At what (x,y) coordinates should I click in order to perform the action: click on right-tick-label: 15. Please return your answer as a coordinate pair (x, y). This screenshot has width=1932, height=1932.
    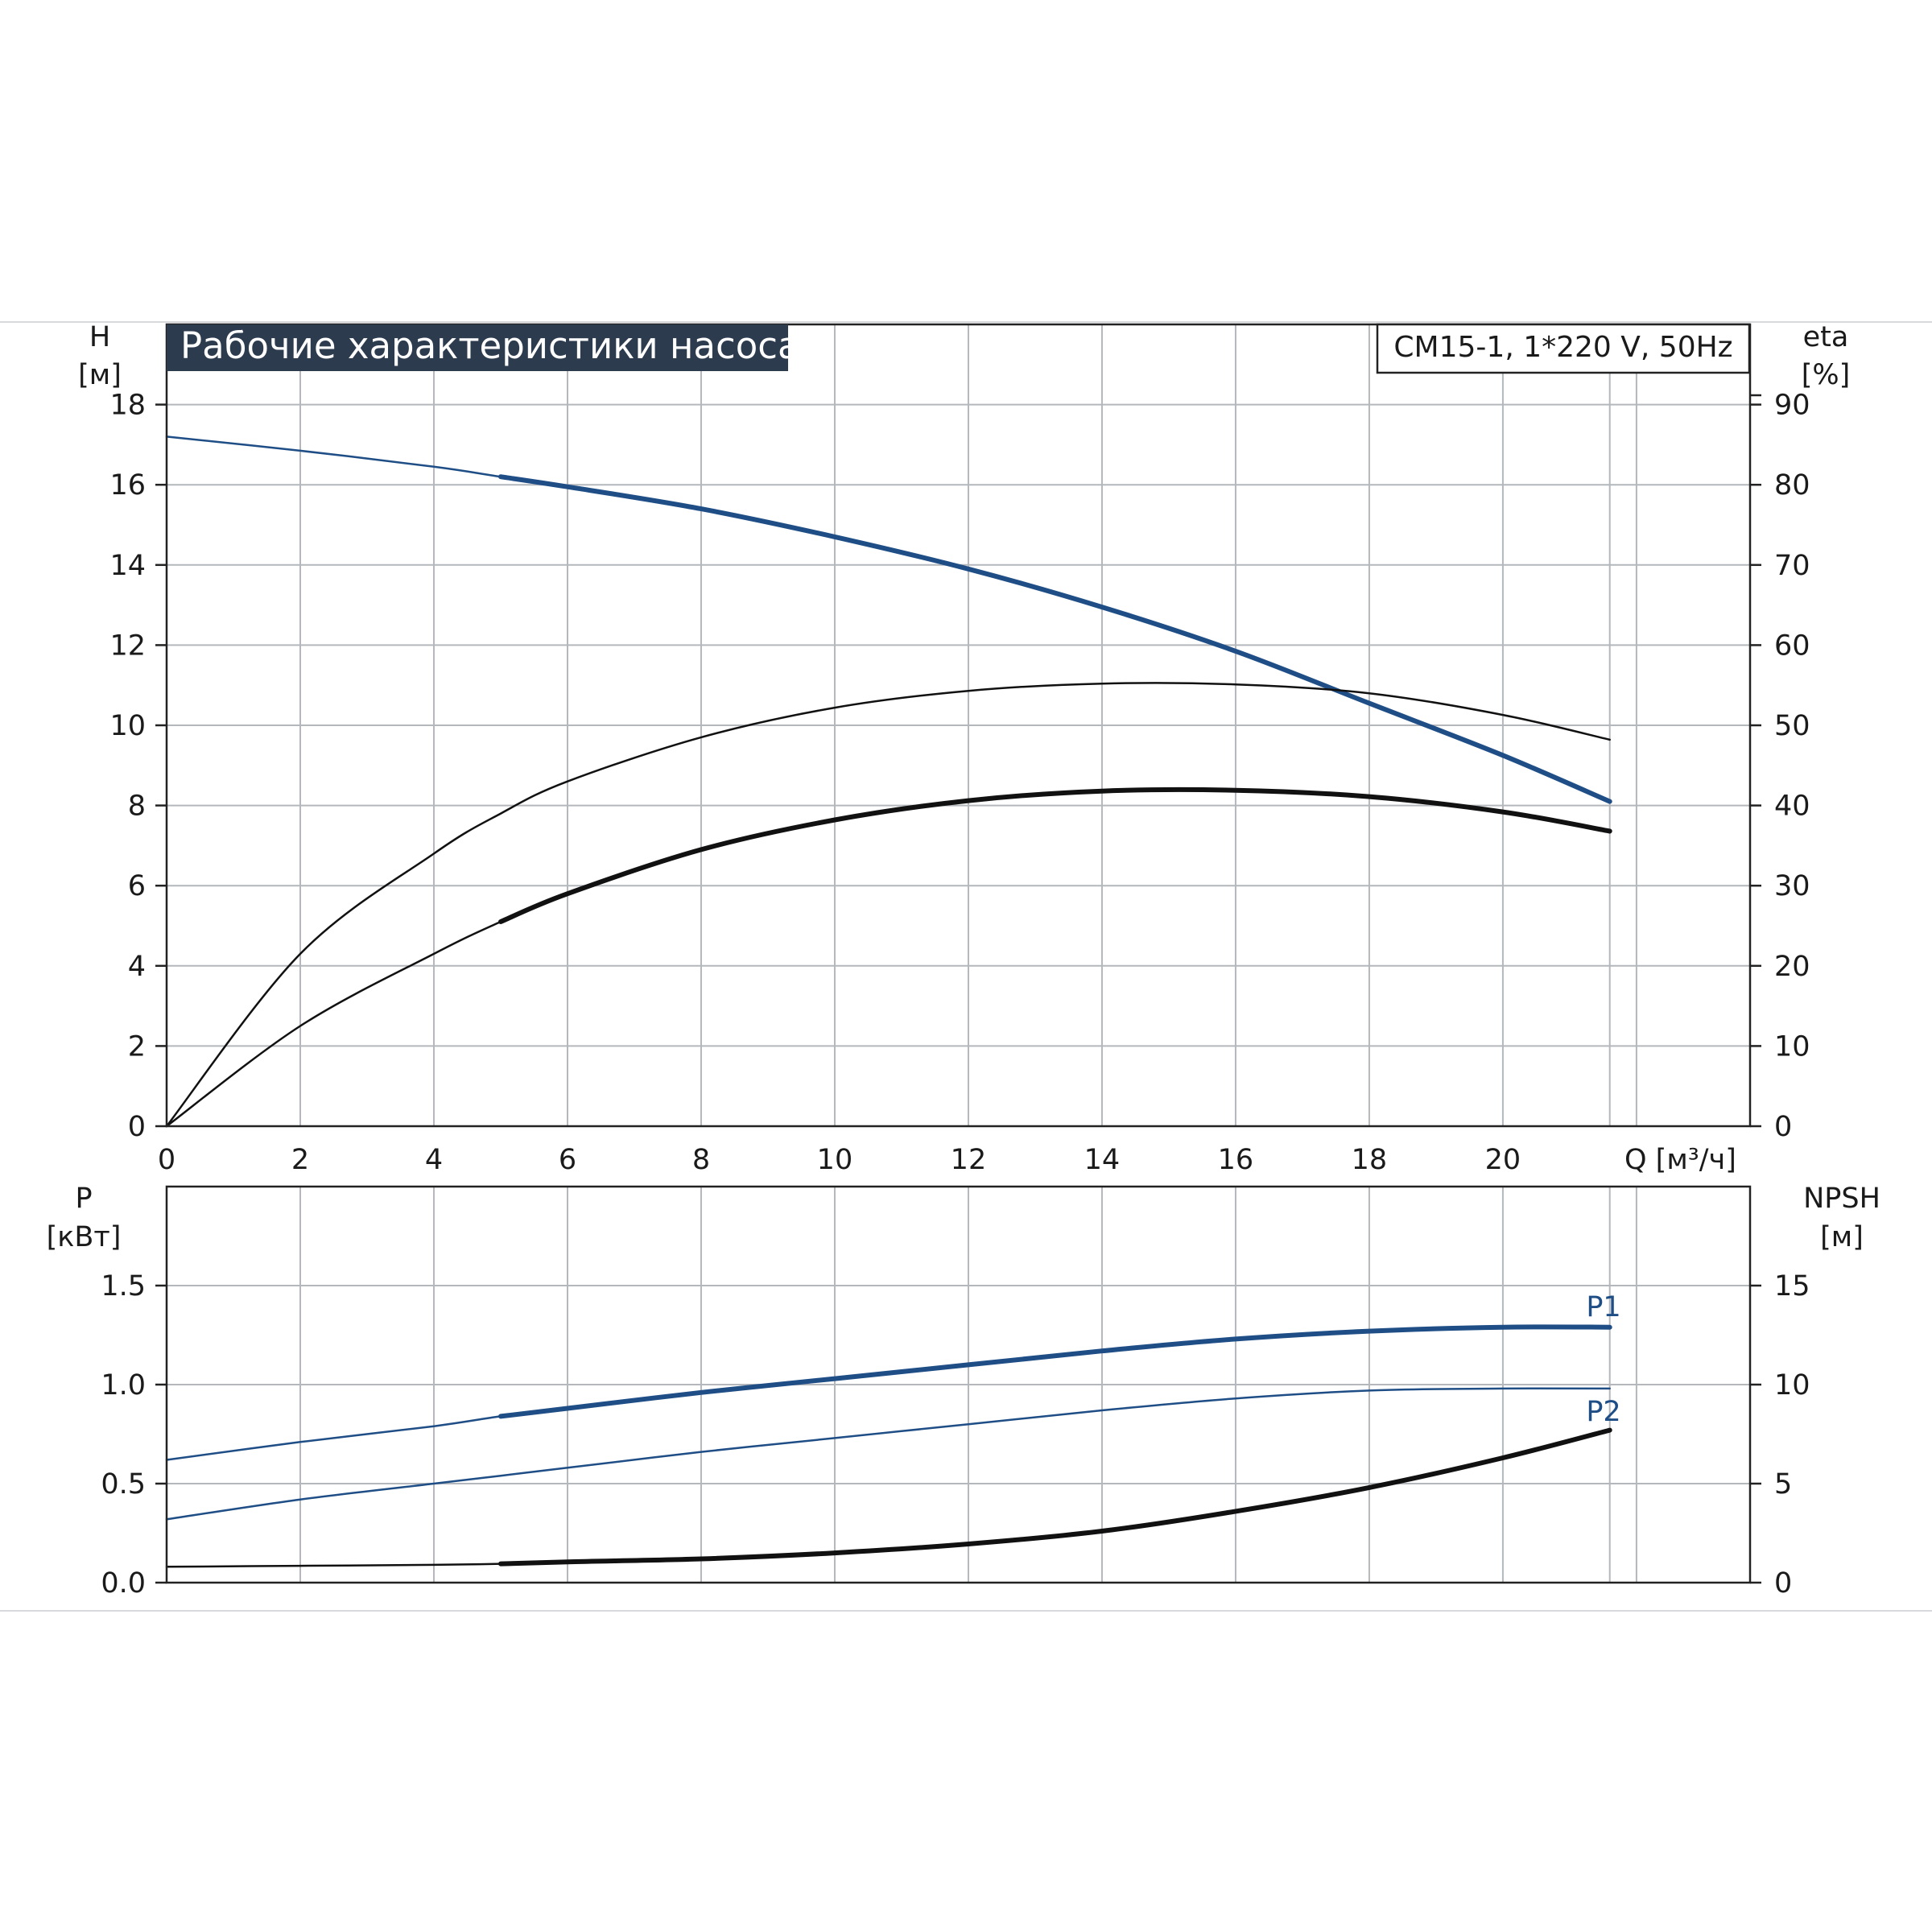
    Looking at the image, I should click on (1792, 1286).